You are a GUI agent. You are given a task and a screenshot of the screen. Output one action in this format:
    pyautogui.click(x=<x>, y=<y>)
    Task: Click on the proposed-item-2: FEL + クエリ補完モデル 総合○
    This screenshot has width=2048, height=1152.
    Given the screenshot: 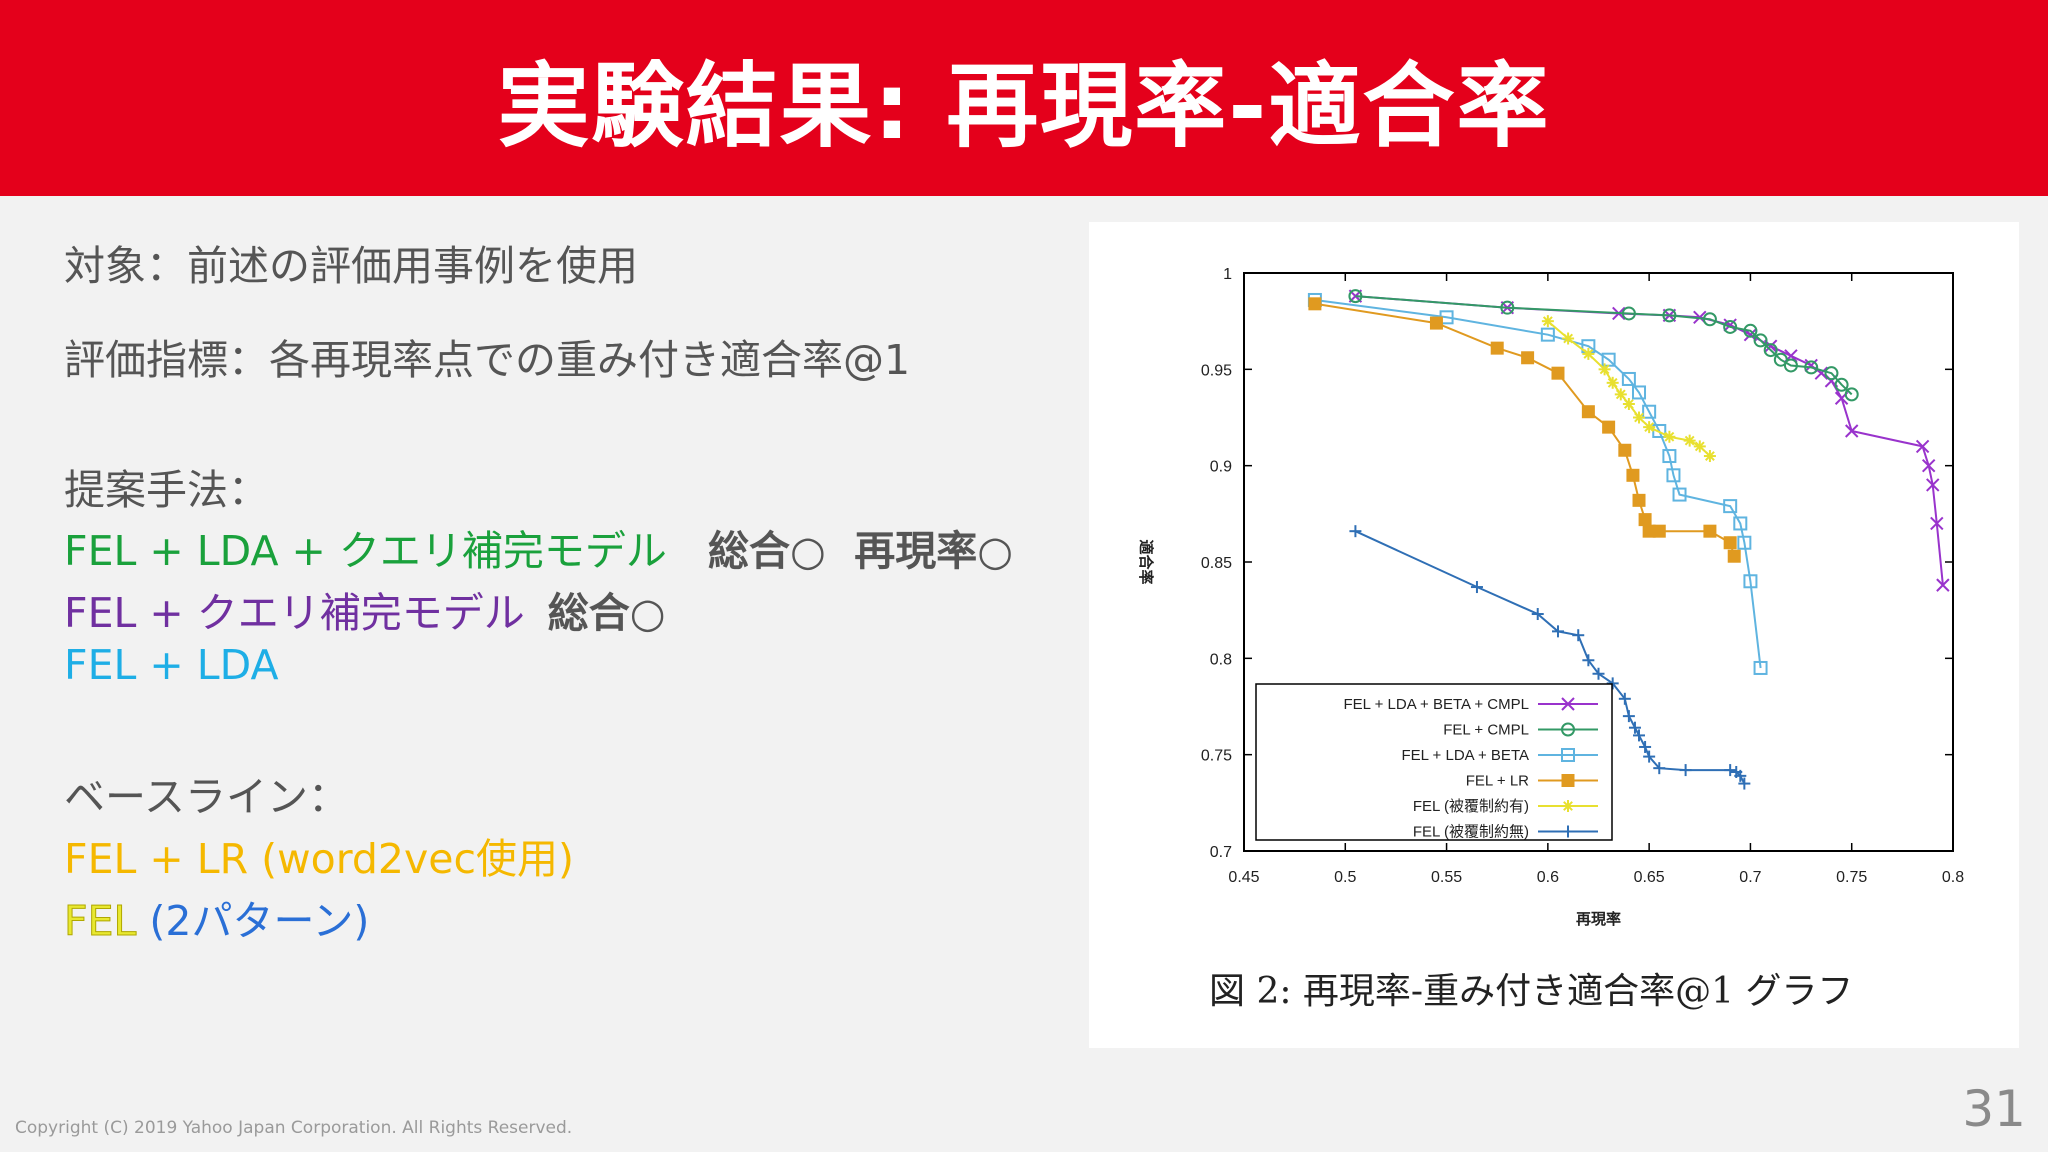 What is the action you would take?
    pyautogui.click(x=365, y=609)
    